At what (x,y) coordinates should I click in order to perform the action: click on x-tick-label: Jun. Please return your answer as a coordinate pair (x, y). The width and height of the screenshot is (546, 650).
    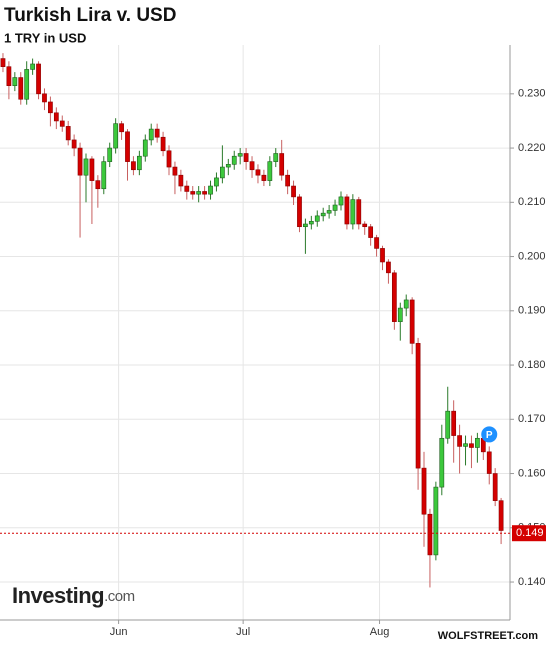
    Looking at the image, I should click on (119, 632).